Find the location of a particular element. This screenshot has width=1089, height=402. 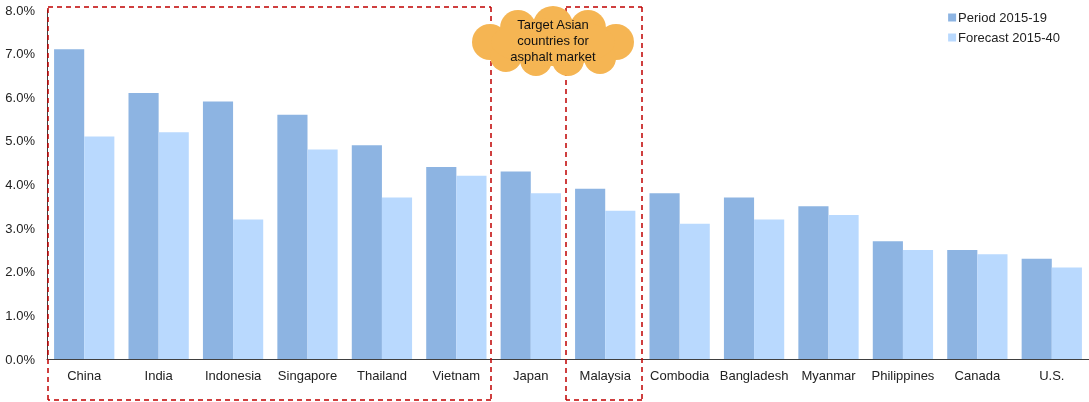

x-tick-label: Indonesia is located at coordinates (233, 375).